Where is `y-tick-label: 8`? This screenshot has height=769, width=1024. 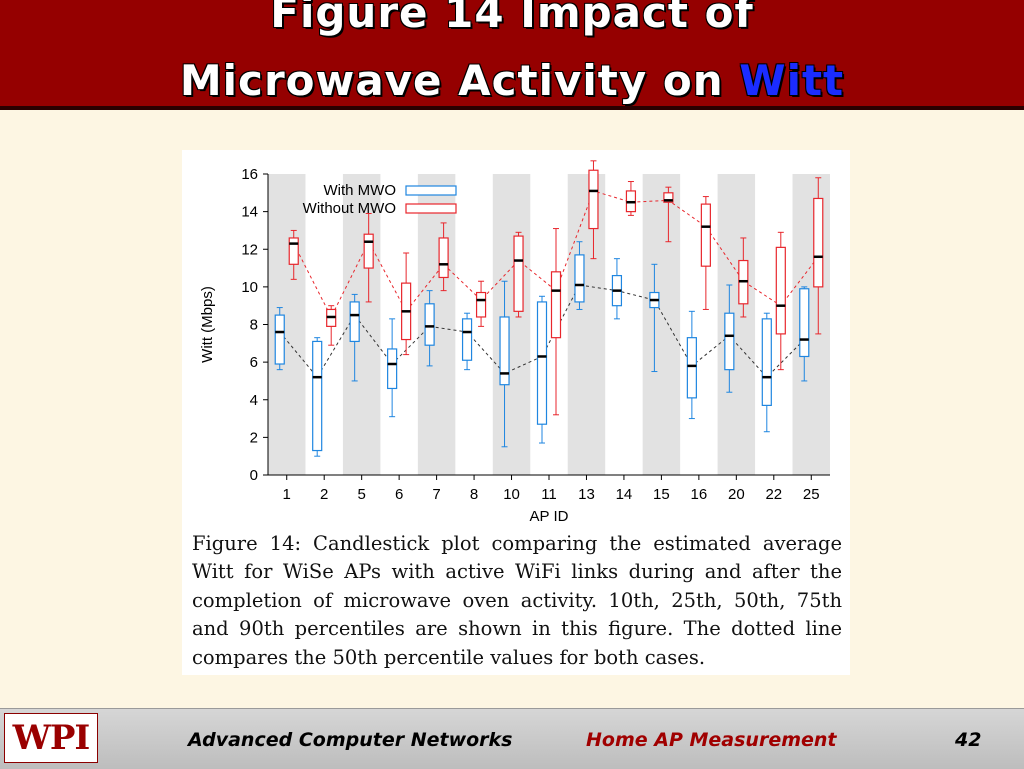
y-tick-label: 8 is located at coordinates (254, 325).